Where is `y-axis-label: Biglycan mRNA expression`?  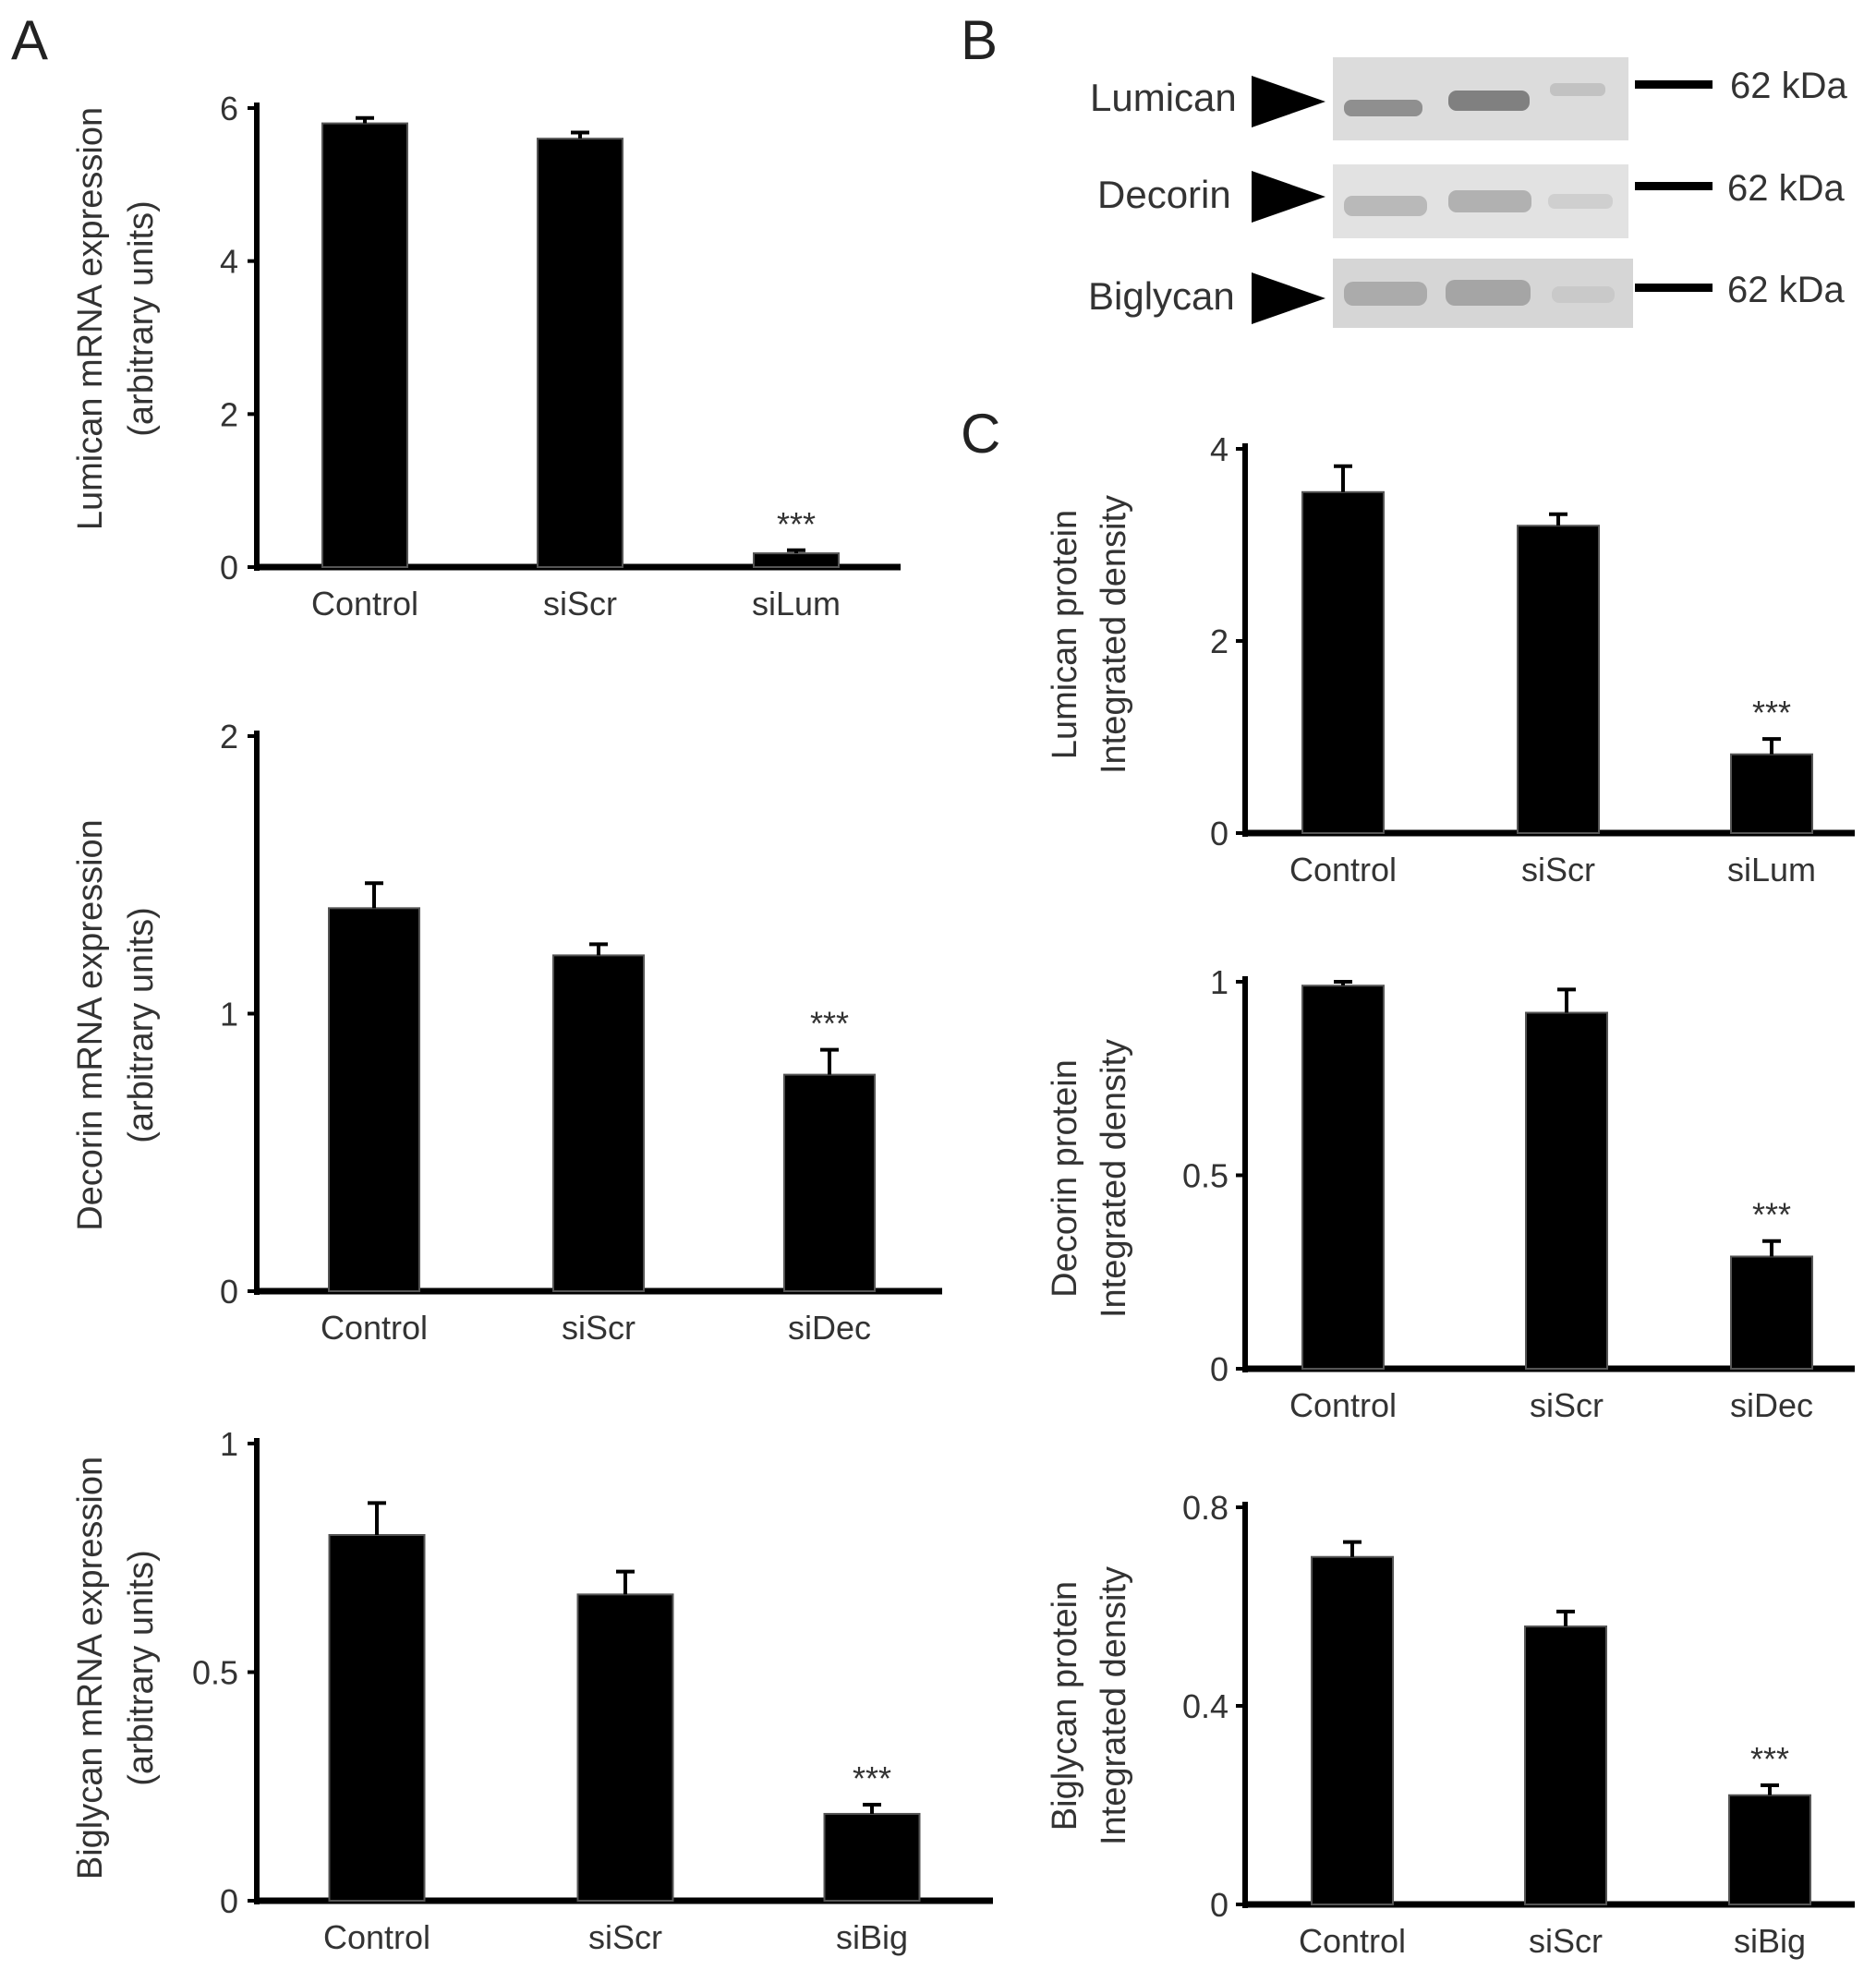 y-axis-label: Biglycan mRNA expression is located at coordinates (90, 1667).